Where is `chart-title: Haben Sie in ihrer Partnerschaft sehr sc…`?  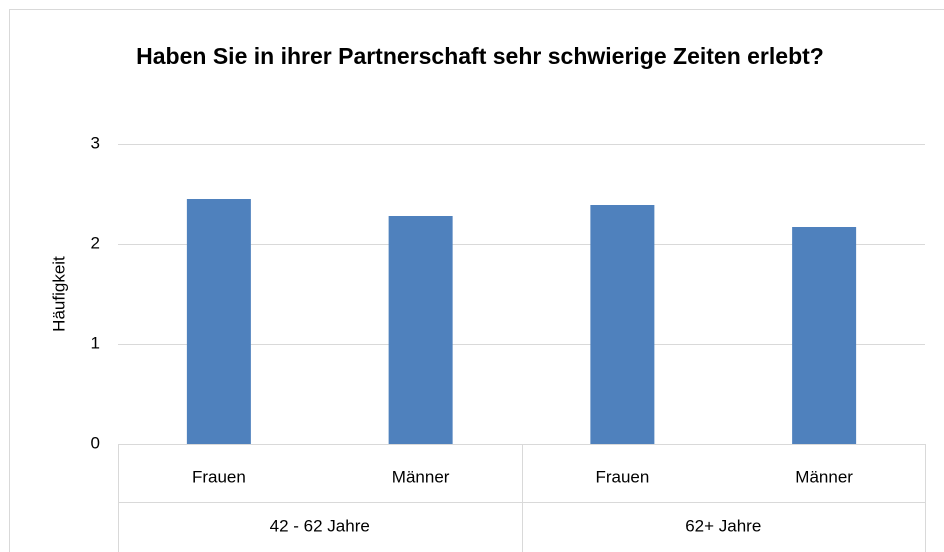 chart-title: Haben Sie in ihrer Partnerschaft sehr sc… is located at coordinates (480, 56).